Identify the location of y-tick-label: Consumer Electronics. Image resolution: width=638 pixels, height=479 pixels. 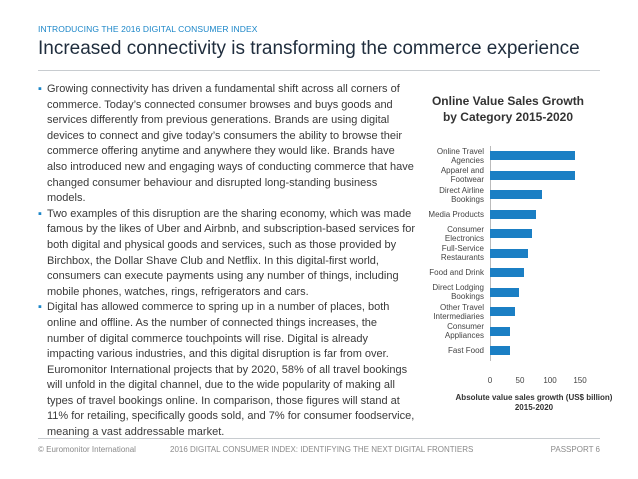
(464, 233).